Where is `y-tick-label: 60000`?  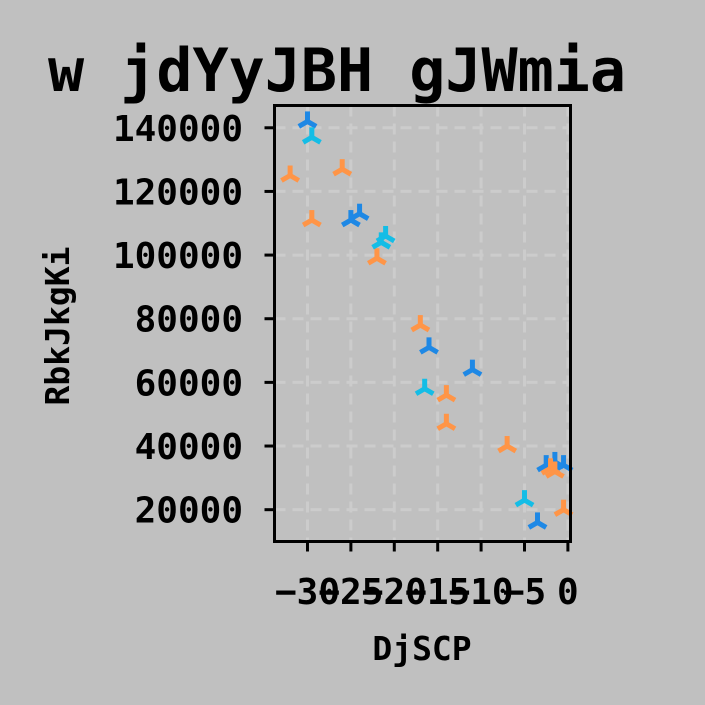
y-tick-label: 60000 is located at coordinates (189, 383).